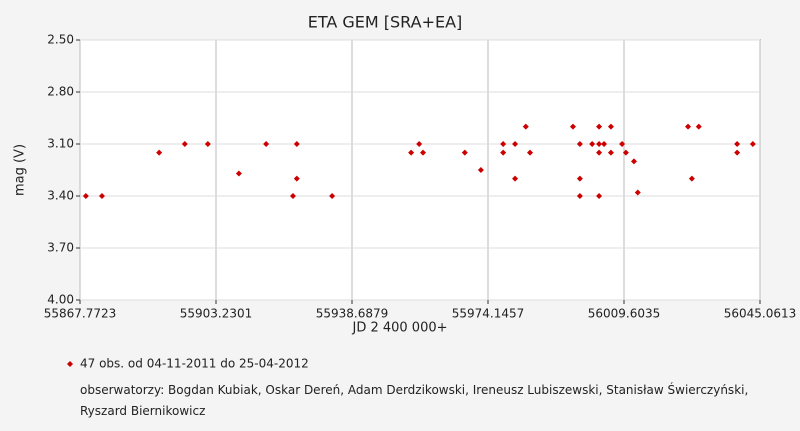 The width and height of the screenshot is (800, 431). What do you see at coordinates (60, 196) in the screenshot?
I see `y-tick-label: 3.40` at bounding box center [60, 196].